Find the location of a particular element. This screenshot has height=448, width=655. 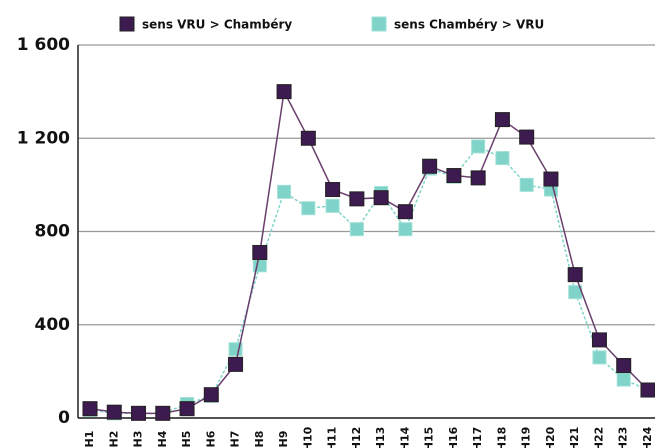

x-tick-label: H21 is located at coordinates (574, 437).